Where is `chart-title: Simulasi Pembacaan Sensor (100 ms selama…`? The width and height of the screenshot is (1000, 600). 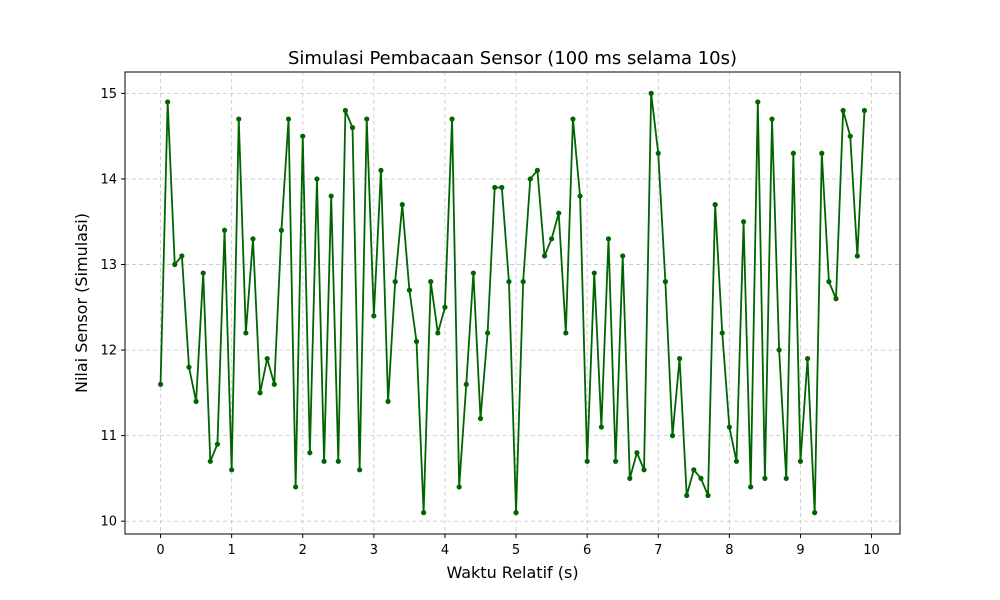
chart-title: Simulasi Pembacaan Sensor (100 ms selama… is located at coordinates (512, 58).